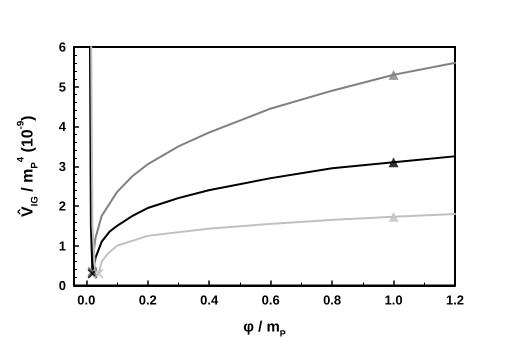  Describe the element at coordinates (86, 300) in the screenshot. I see `x-tick-label: 0.0` at that location.